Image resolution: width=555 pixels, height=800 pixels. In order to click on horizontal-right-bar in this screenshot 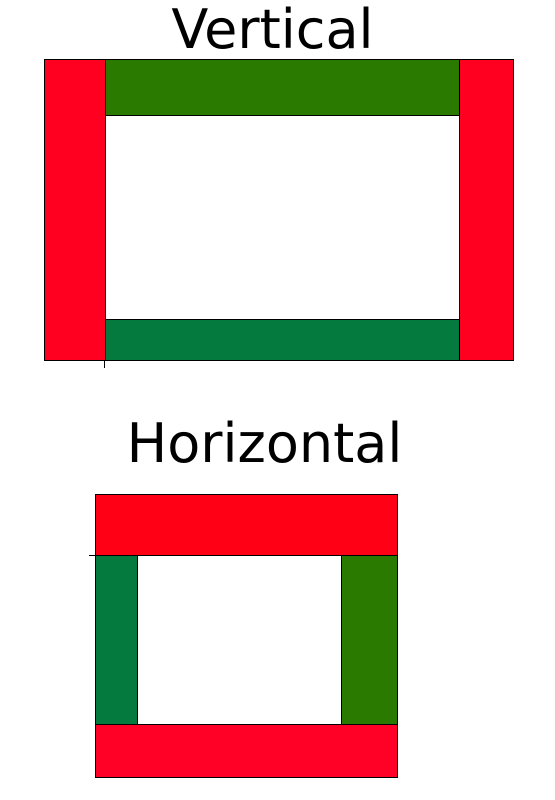, I will do `click(369, 640)`.